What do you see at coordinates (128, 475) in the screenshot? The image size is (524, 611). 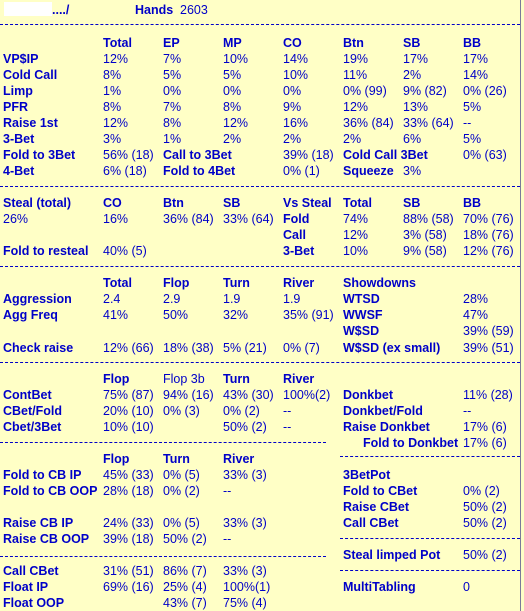 I see `stat-cell: 45% (33)` at bounding box center [128, 475].